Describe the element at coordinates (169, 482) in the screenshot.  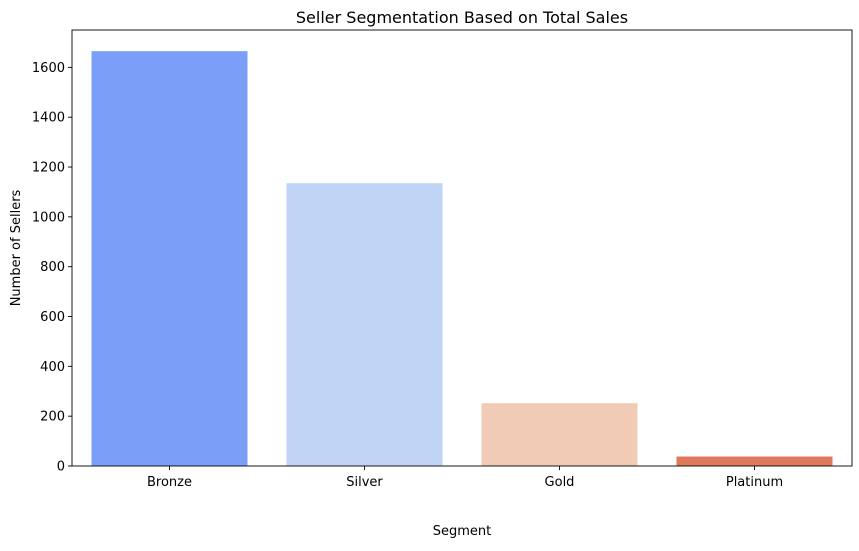
I see `x-tick-label: Bronze` at that location.